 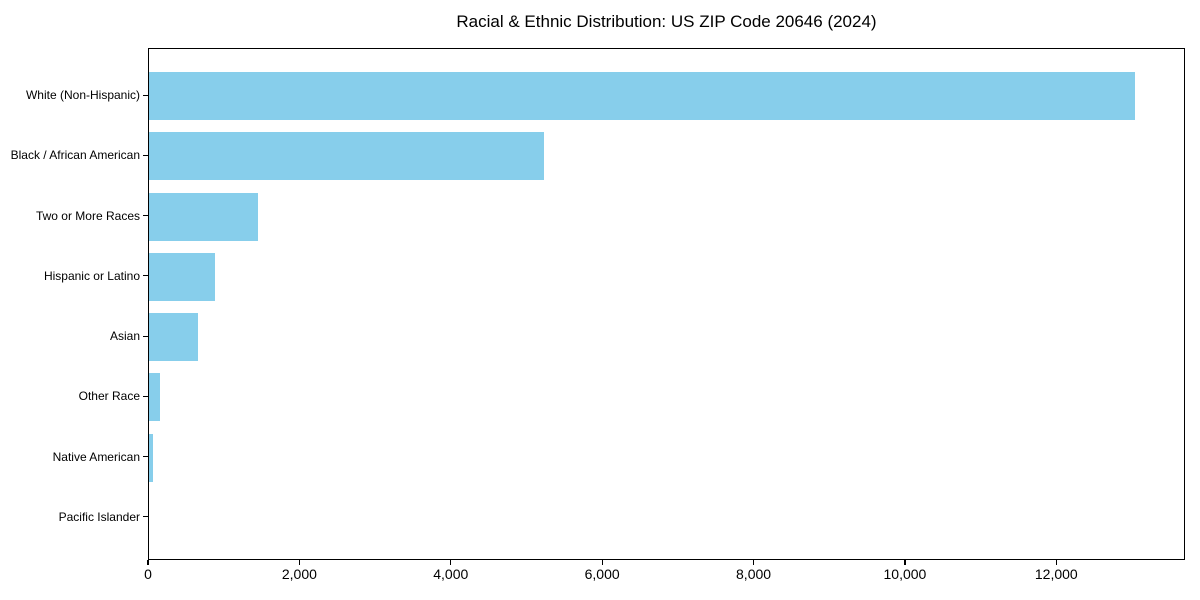 I want to click on x-tick-label: 12,000, so click(x=1056, y=574).